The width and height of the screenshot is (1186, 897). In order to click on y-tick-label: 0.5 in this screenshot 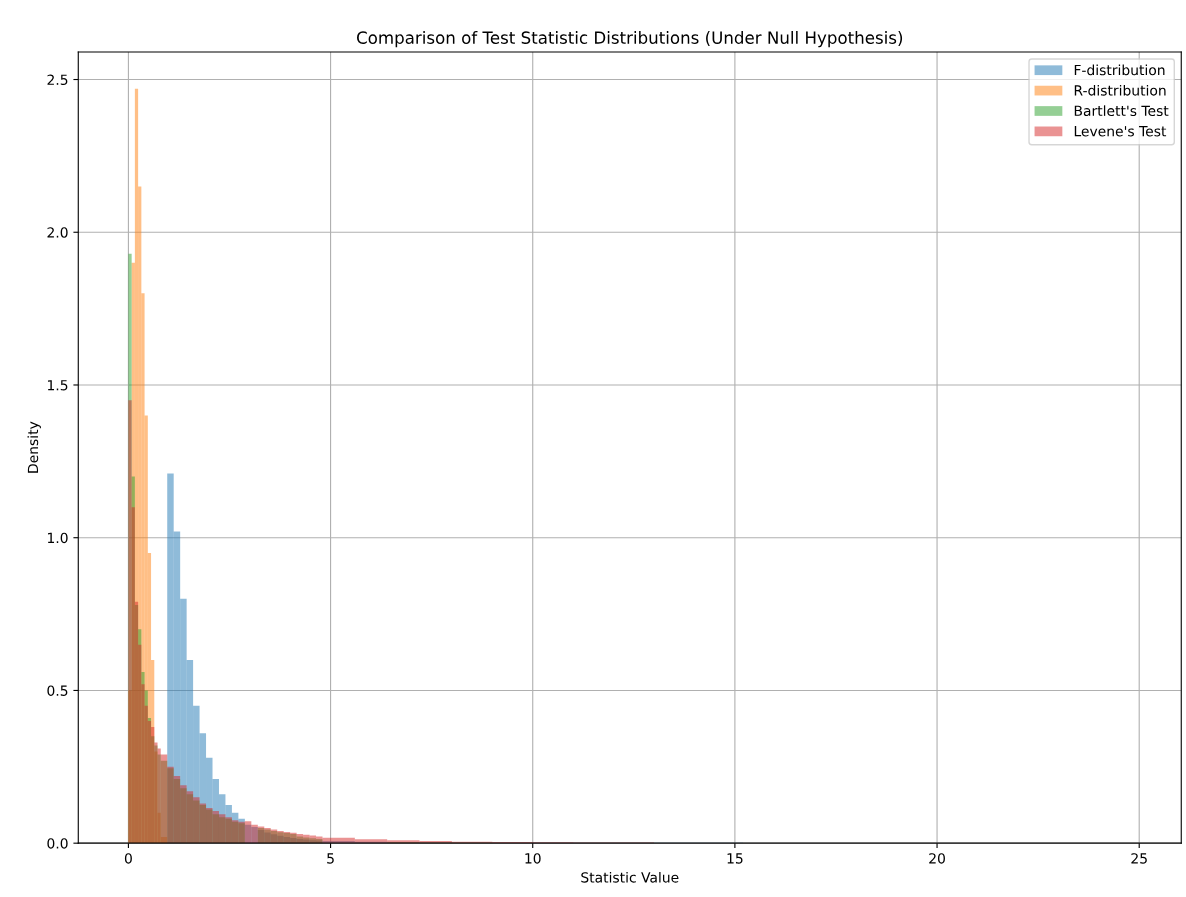, I will do `click(57, 690)`.